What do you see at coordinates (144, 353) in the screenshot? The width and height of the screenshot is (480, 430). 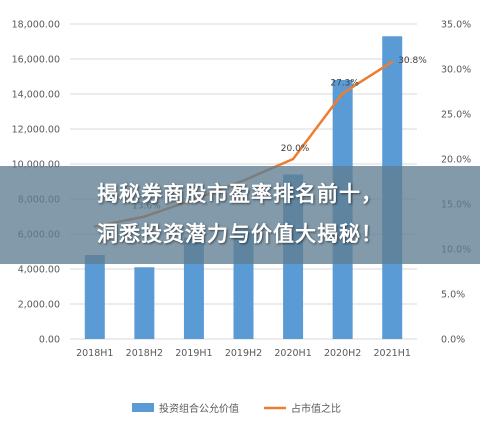 I see `x-tick-label: 2018H2` at bounding box center [144, 353].